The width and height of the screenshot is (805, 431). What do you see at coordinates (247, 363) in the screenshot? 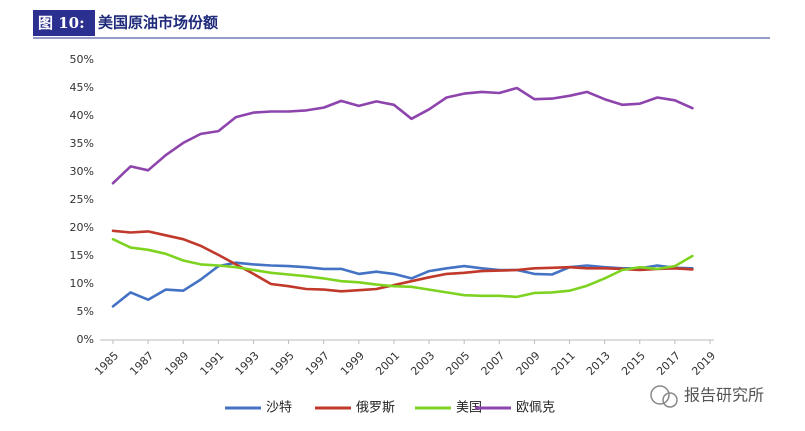
I see `x-tick-label: 1993` at bounding box center [247, 363].